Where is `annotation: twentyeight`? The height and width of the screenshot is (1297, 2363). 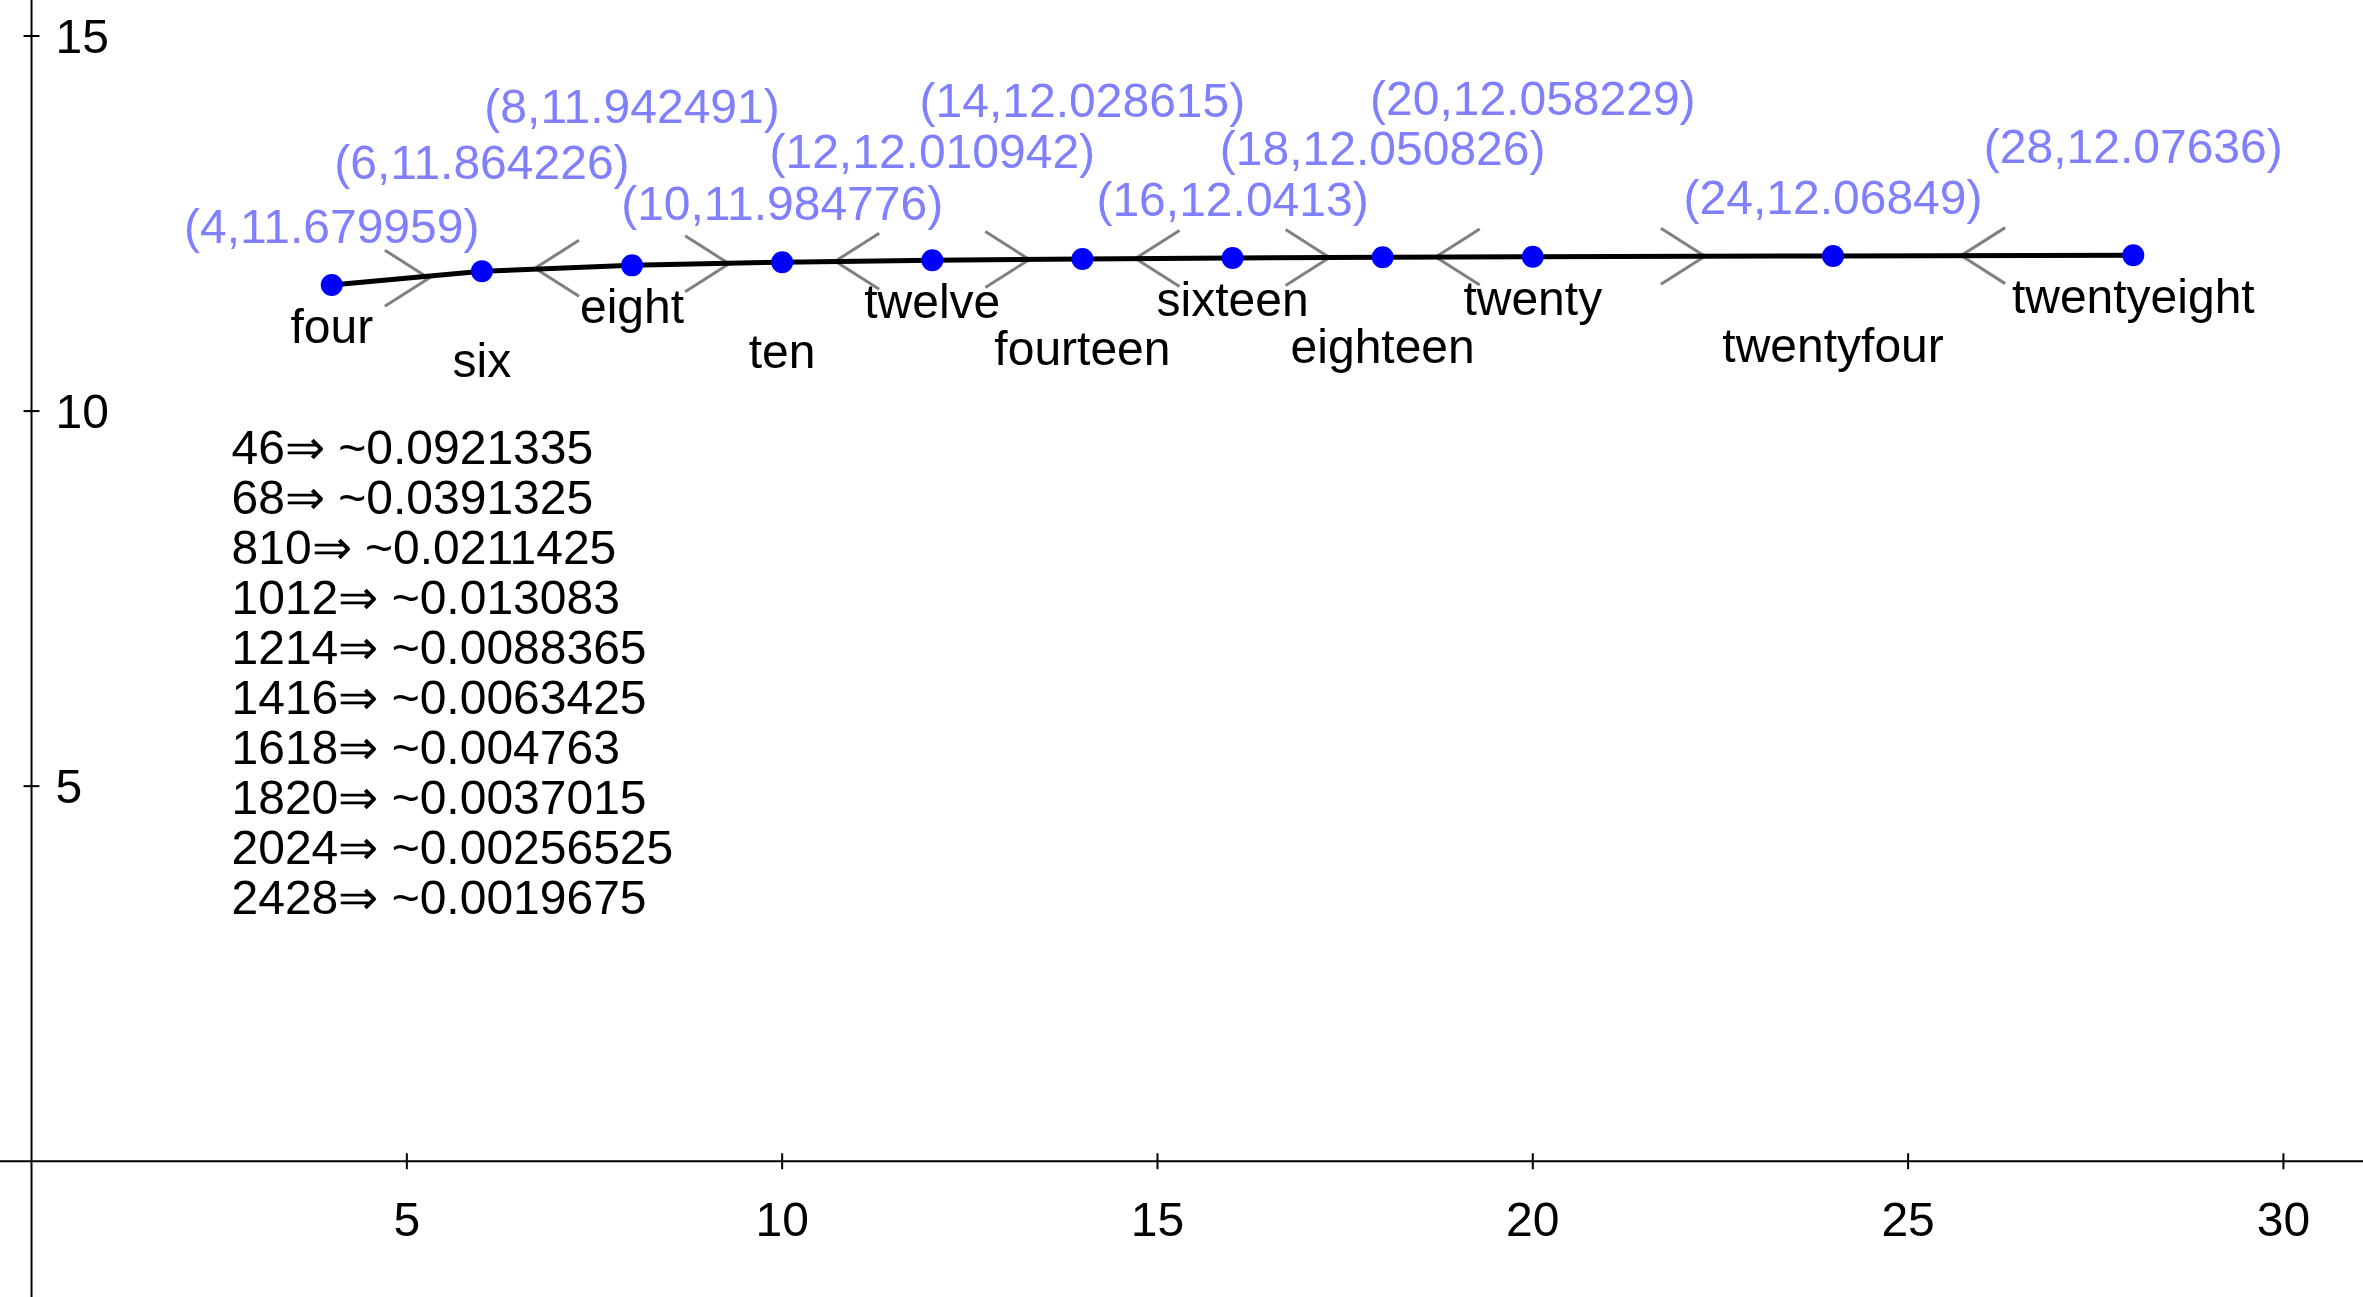
annotation: twentyeight is located at coordinates (2133, 297).